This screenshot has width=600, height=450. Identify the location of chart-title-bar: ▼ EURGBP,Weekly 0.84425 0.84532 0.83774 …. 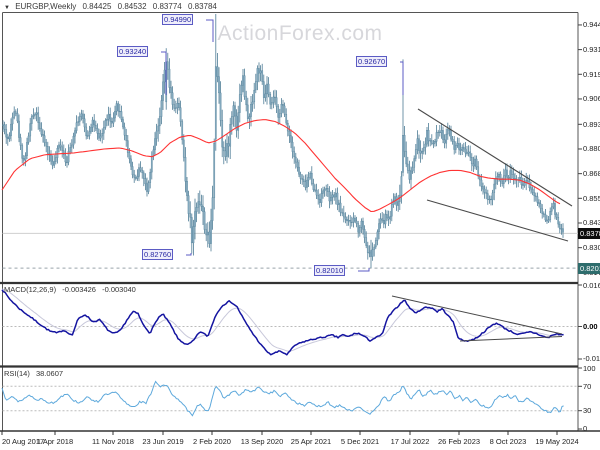
(112, 6).